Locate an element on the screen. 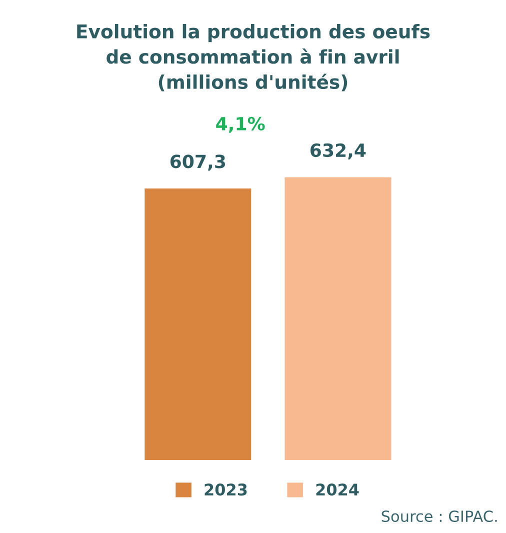 The width and height of the screenshot is (506, 533). source-note: Source : GIPAC. is located at coordinates (439, 516).